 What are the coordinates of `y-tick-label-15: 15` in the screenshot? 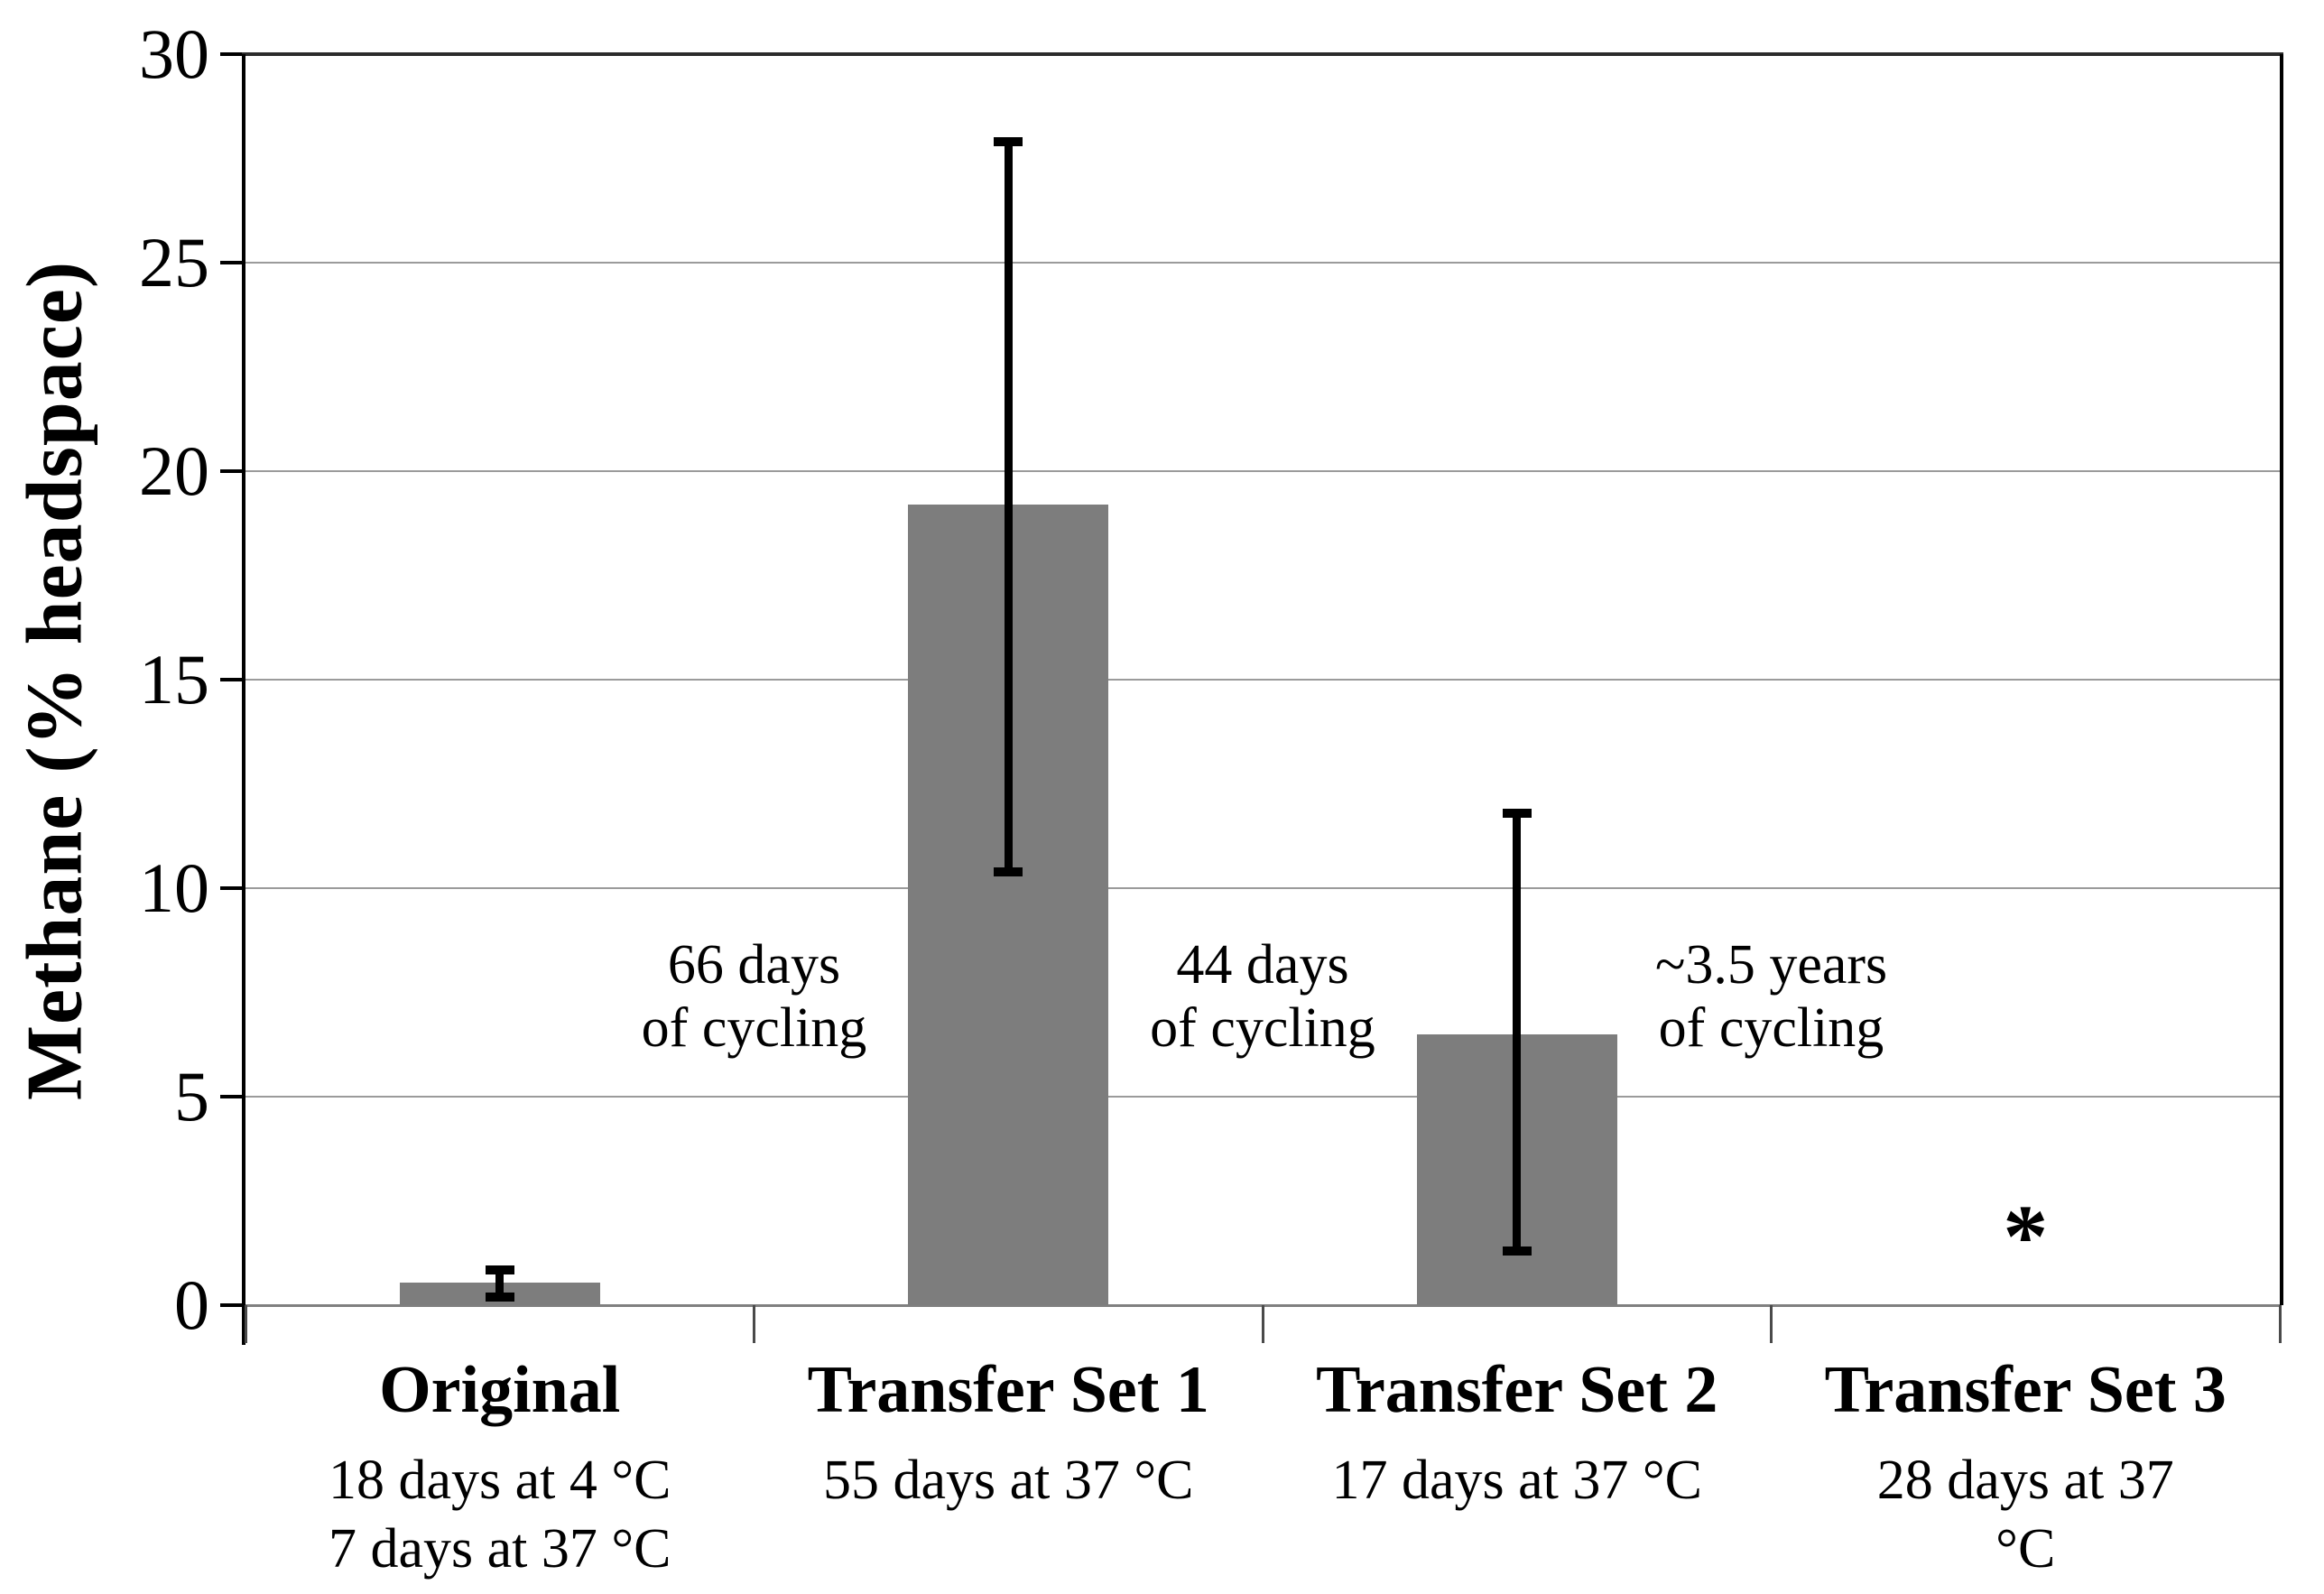 It's located at (174, 679).